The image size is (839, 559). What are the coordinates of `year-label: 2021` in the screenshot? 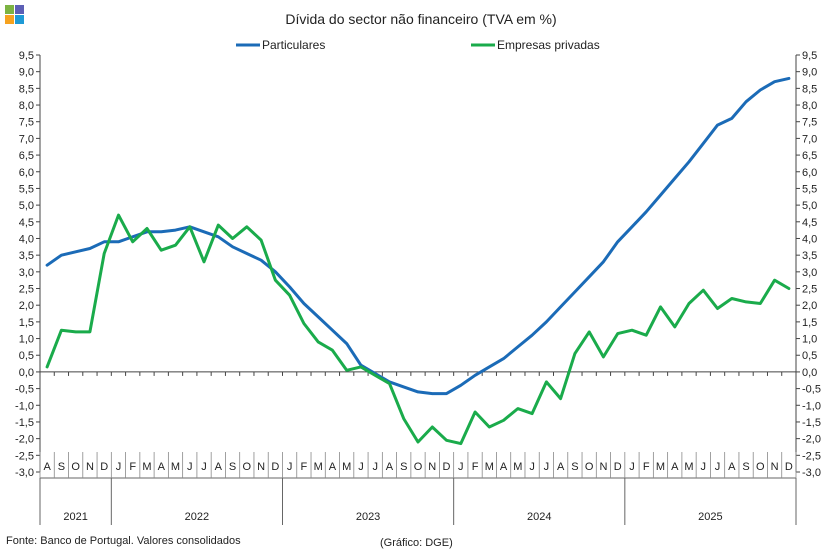 It's located at (75, 517).